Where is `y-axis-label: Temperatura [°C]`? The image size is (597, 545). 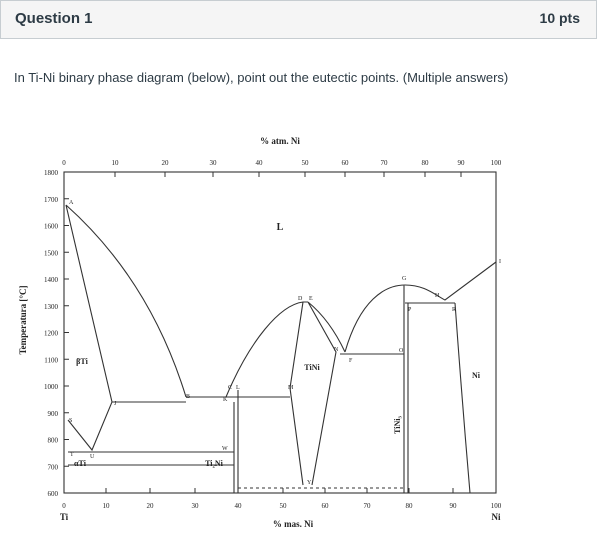
y-axis-label: Temperatura [°C] is located at coordinates (23, 319).